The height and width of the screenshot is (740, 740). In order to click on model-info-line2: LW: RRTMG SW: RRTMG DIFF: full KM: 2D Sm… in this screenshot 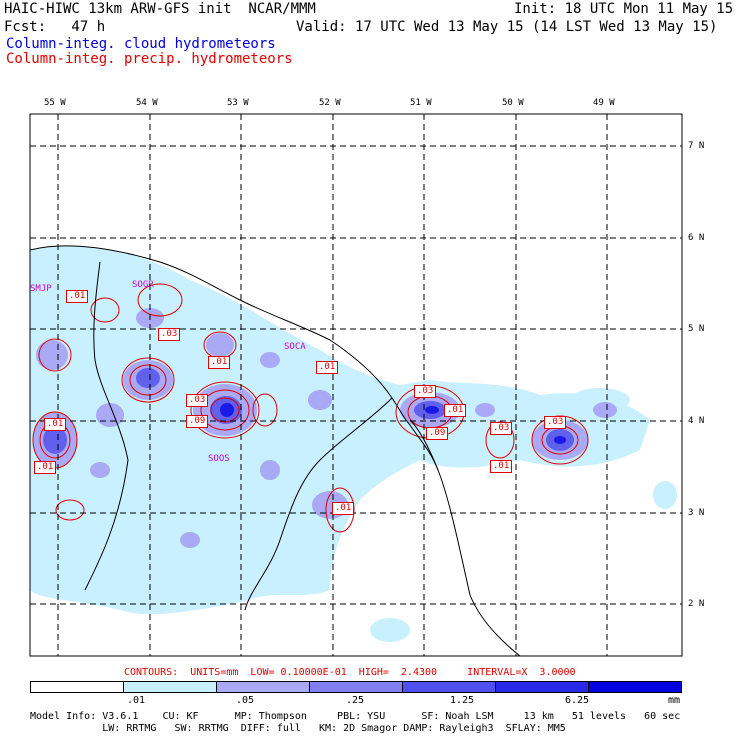, I will do `click(298, 728)`.